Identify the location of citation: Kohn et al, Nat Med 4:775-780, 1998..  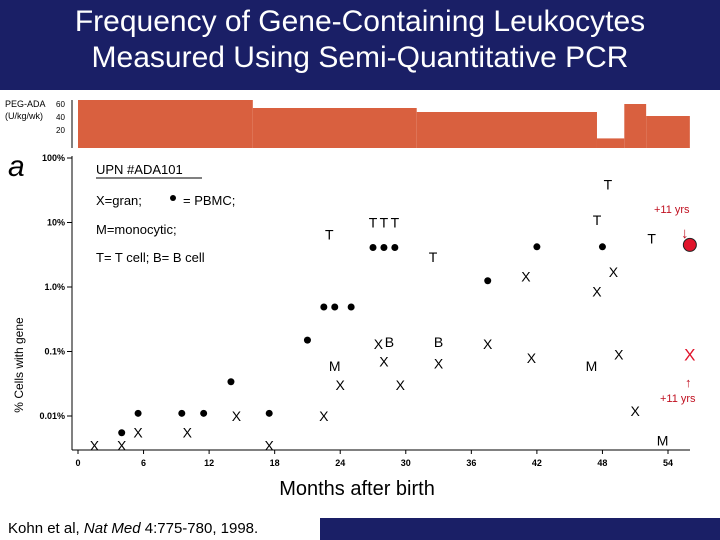
(133, 528).